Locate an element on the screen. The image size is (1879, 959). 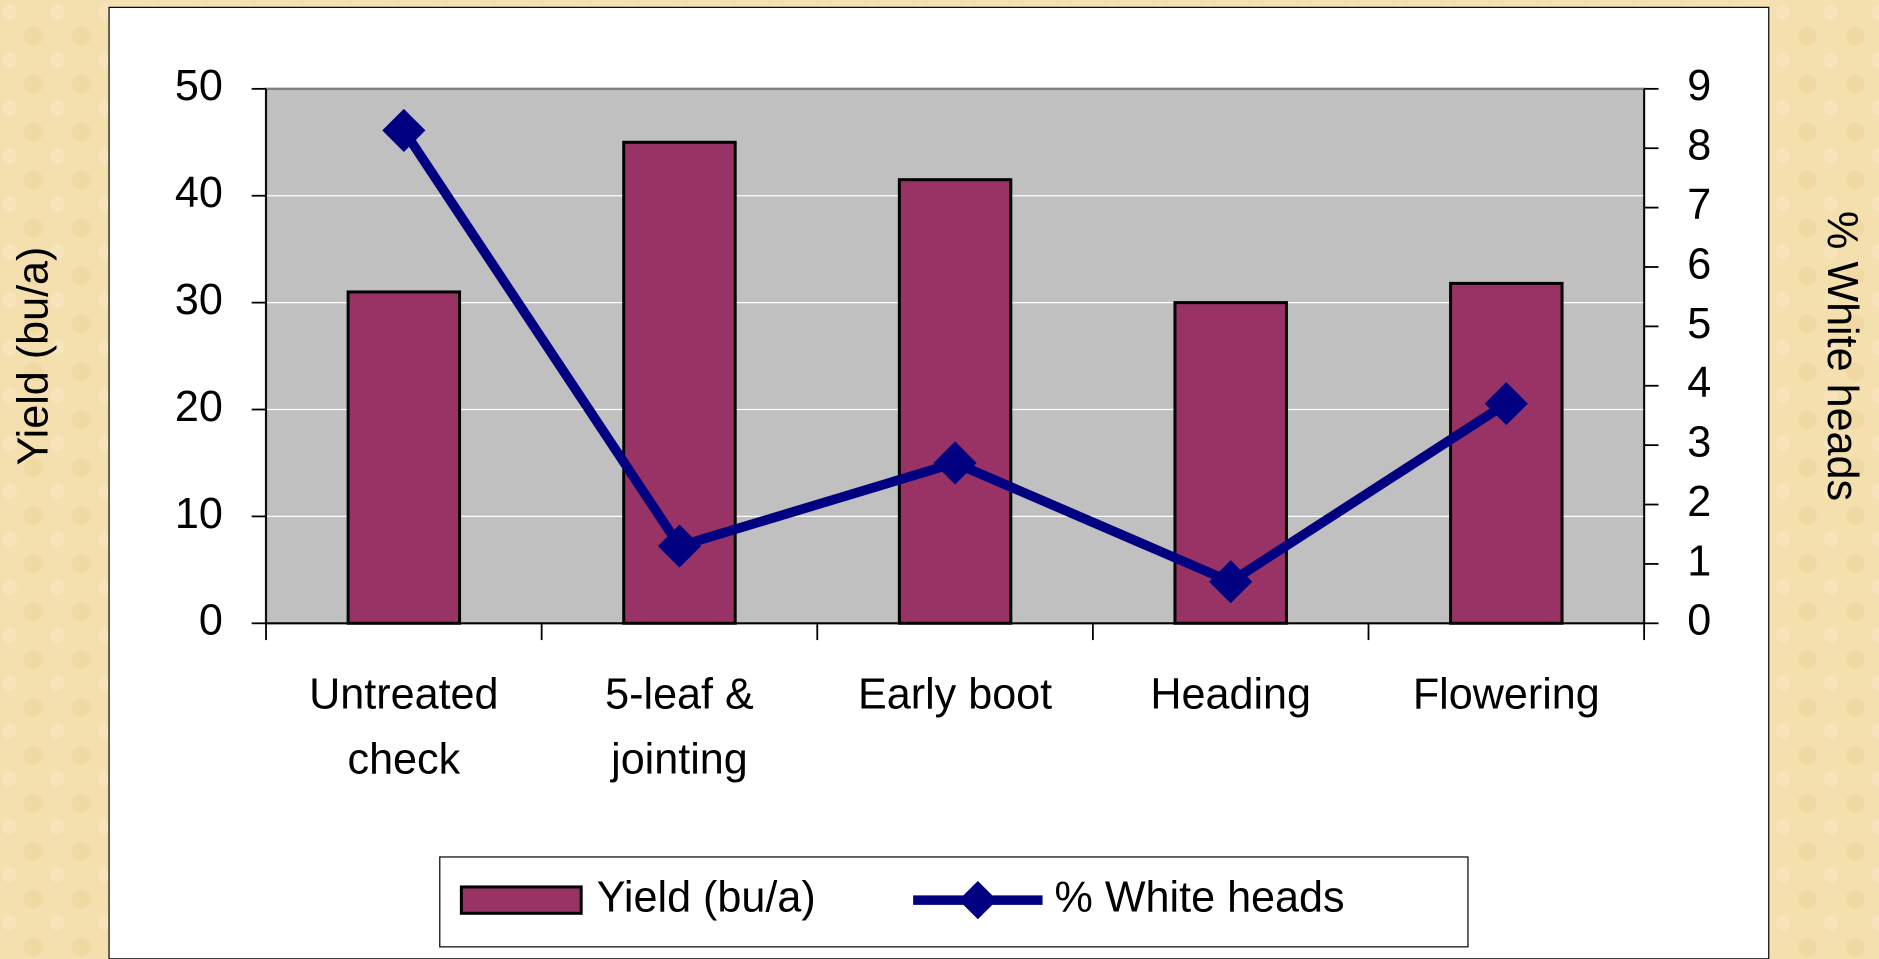
y-tick-label: 20 is located at coordinates (199, 407).